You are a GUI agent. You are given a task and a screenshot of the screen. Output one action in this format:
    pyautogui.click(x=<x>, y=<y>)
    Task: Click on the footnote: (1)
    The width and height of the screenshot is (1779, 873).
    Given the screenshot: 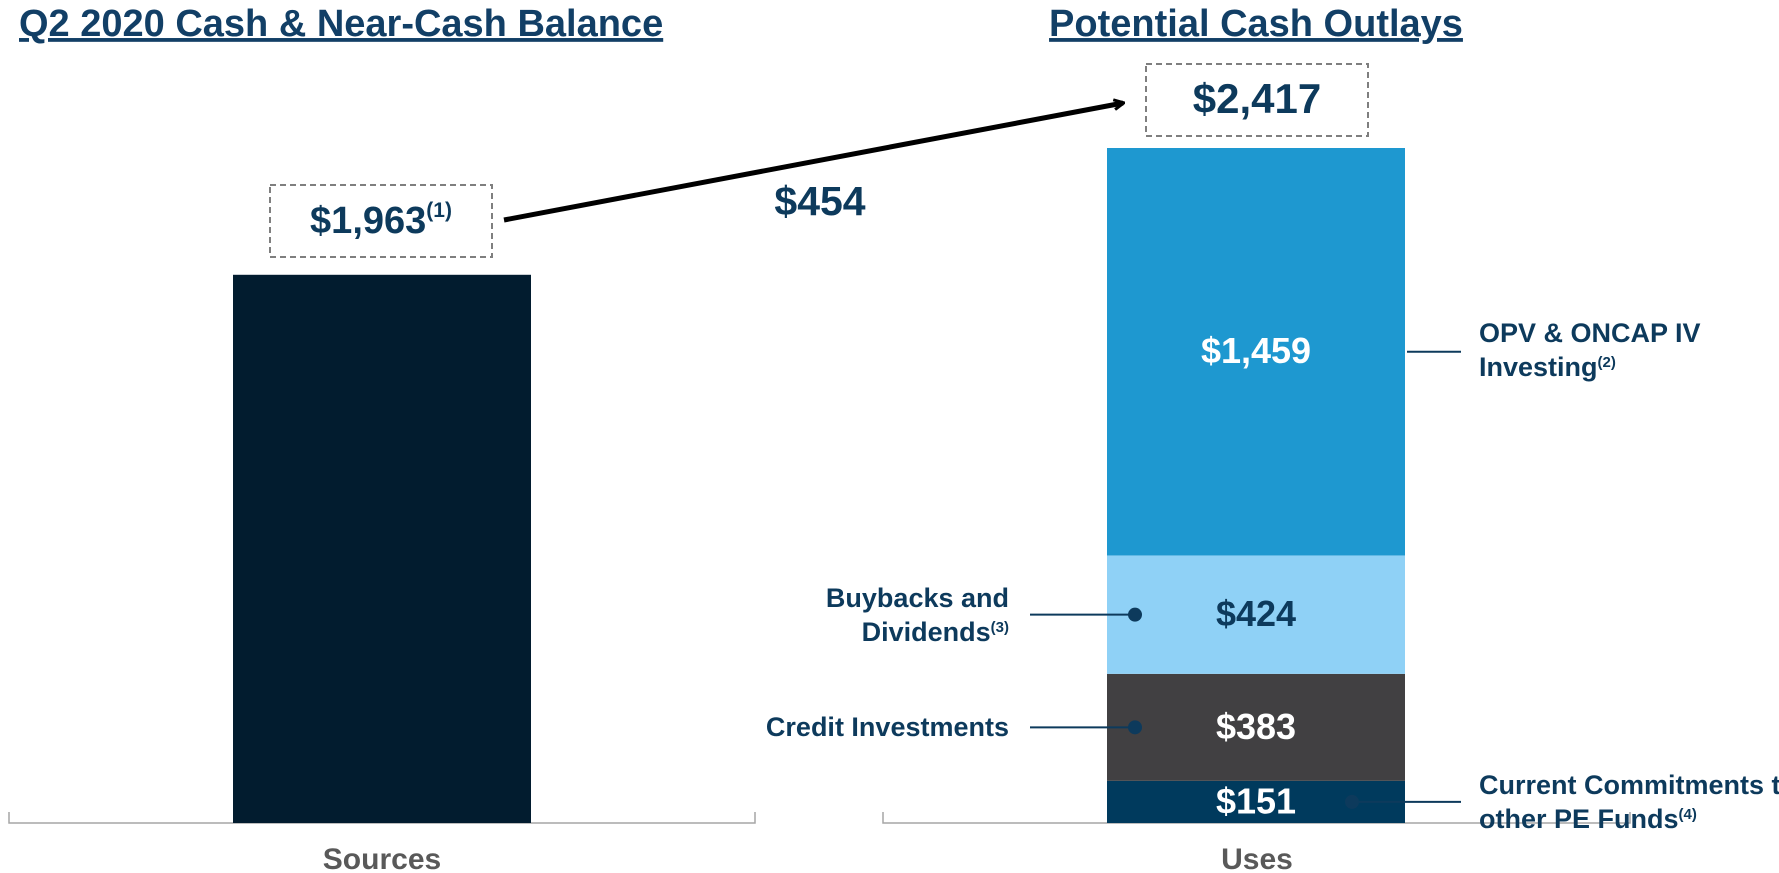 What is the action you would take?
    pyautogui.click(x=439, y=210)
    